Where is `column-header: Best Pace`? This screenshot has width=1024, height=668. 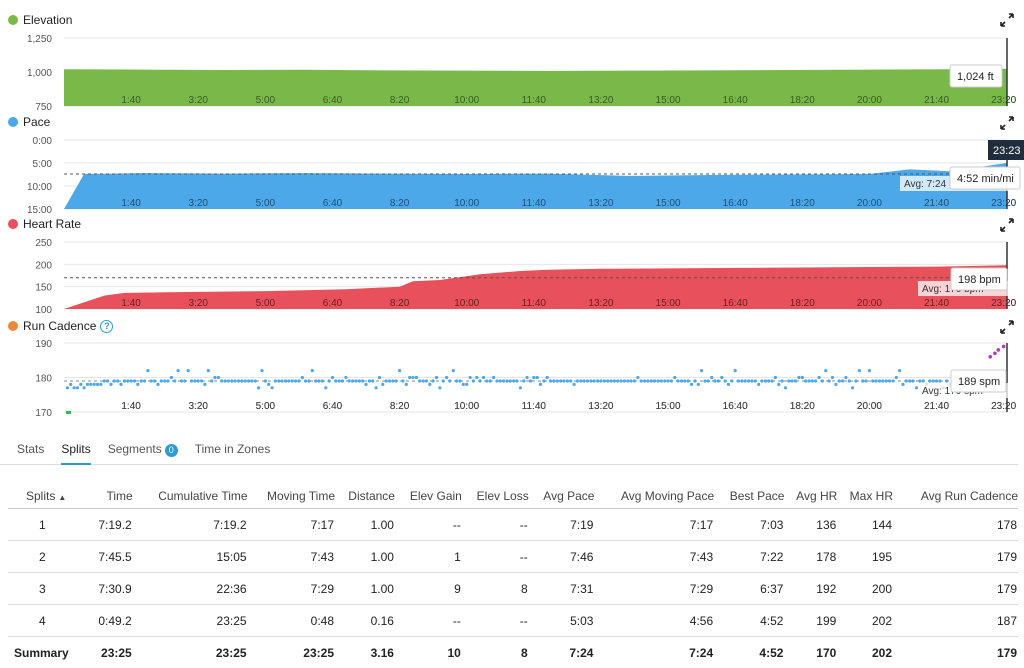
column-header: Best Pace is located at coordinates (749, 496).